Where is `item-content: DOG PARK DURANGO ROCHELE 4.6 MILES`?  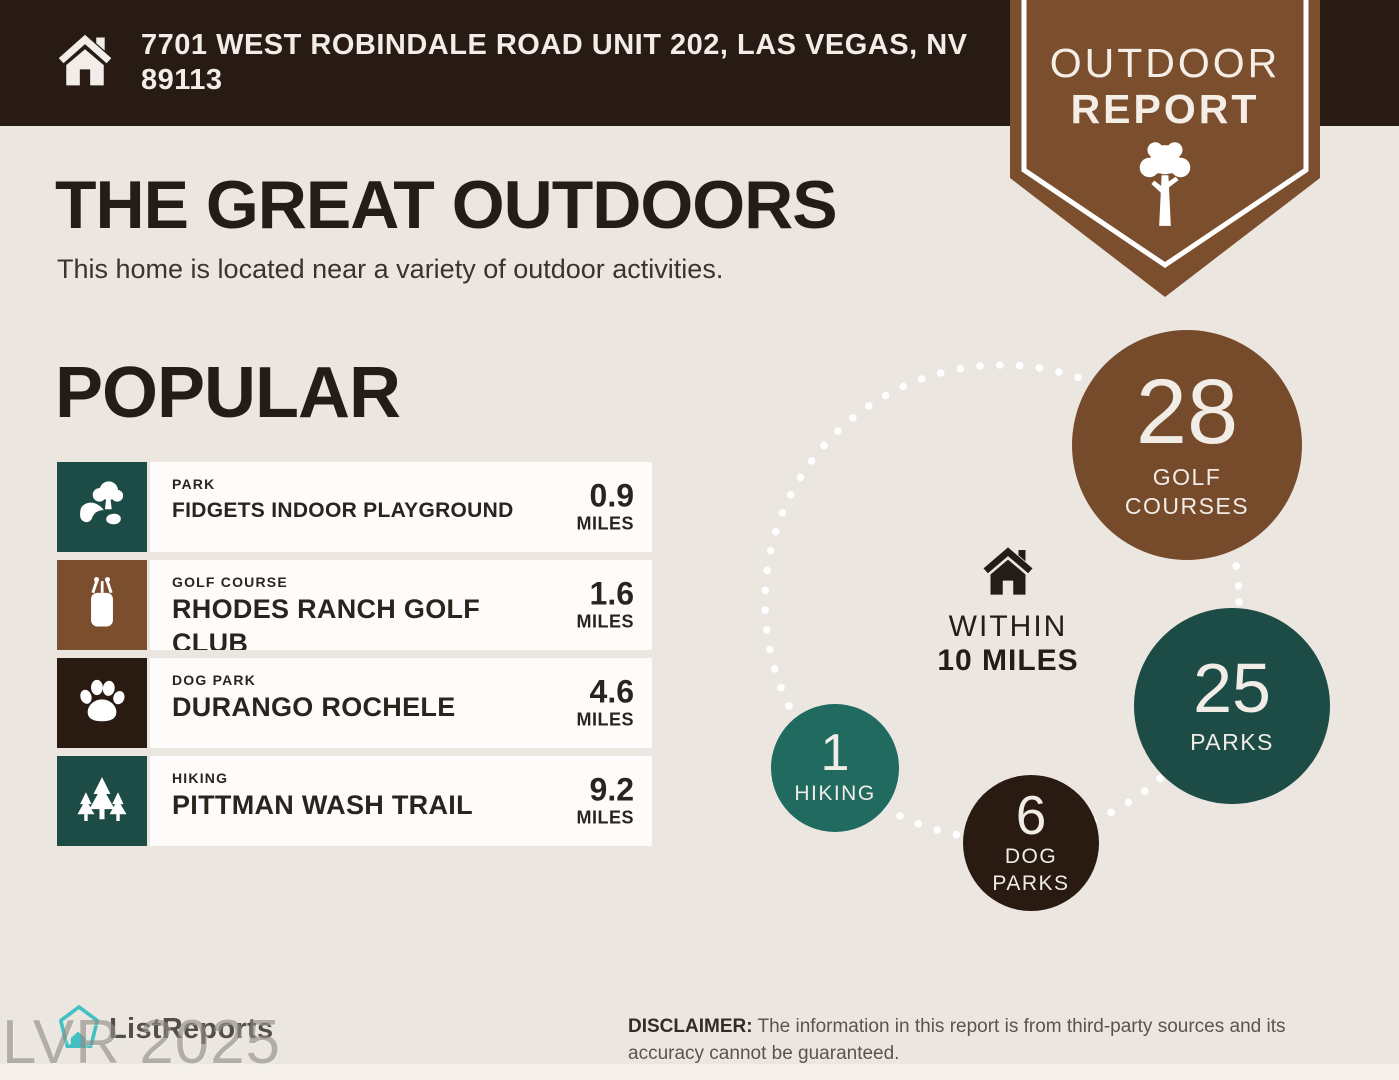 item-content: DOG PARK DURANGO ROCHELE 4.6 MILES is located at coordinates (401, 703).